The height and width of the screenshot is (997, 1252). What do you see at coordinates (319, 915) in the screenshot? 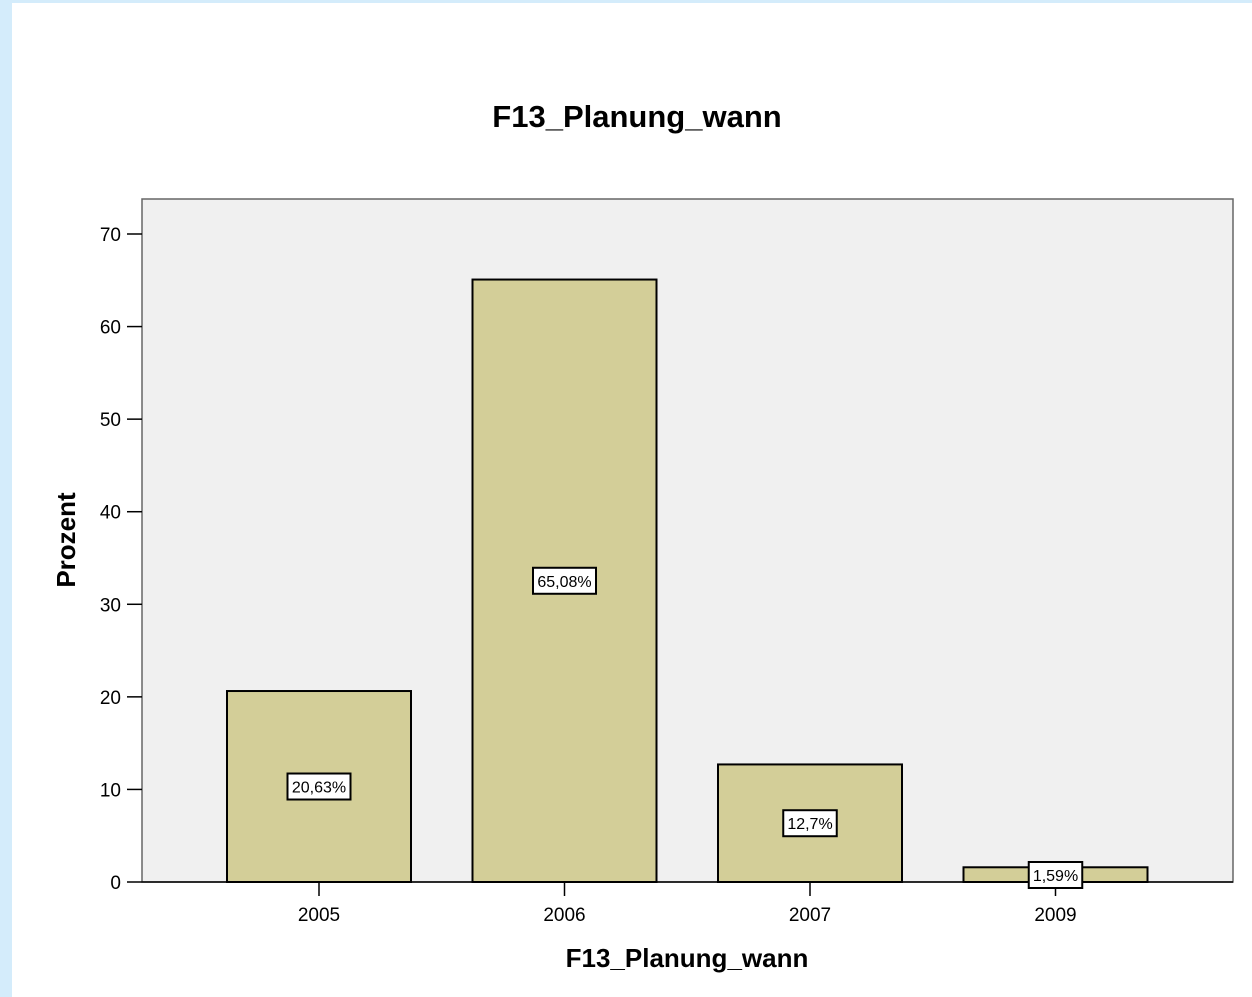
I see `x-tick-label: 2005` at bounding box center [319, 915].